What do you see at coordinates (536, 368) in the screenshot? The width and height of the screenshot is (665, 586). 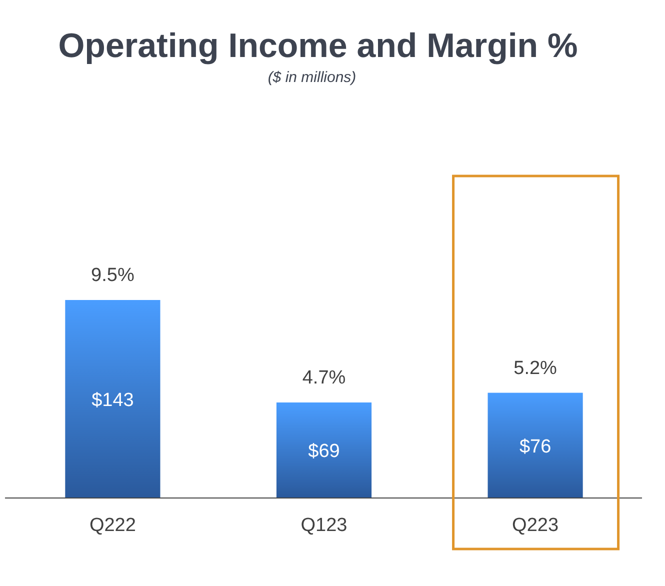 I see `annotation: 5.2%` at bounding box center [536, 368].